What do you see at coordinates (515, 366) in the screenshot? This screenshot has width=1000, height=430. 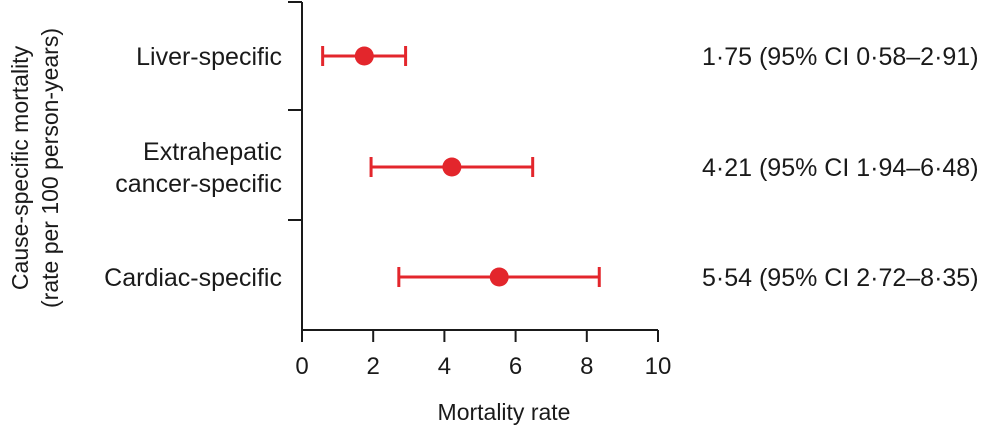 I see `x-tick-label-6: 6` at bounding box center [515, 366].